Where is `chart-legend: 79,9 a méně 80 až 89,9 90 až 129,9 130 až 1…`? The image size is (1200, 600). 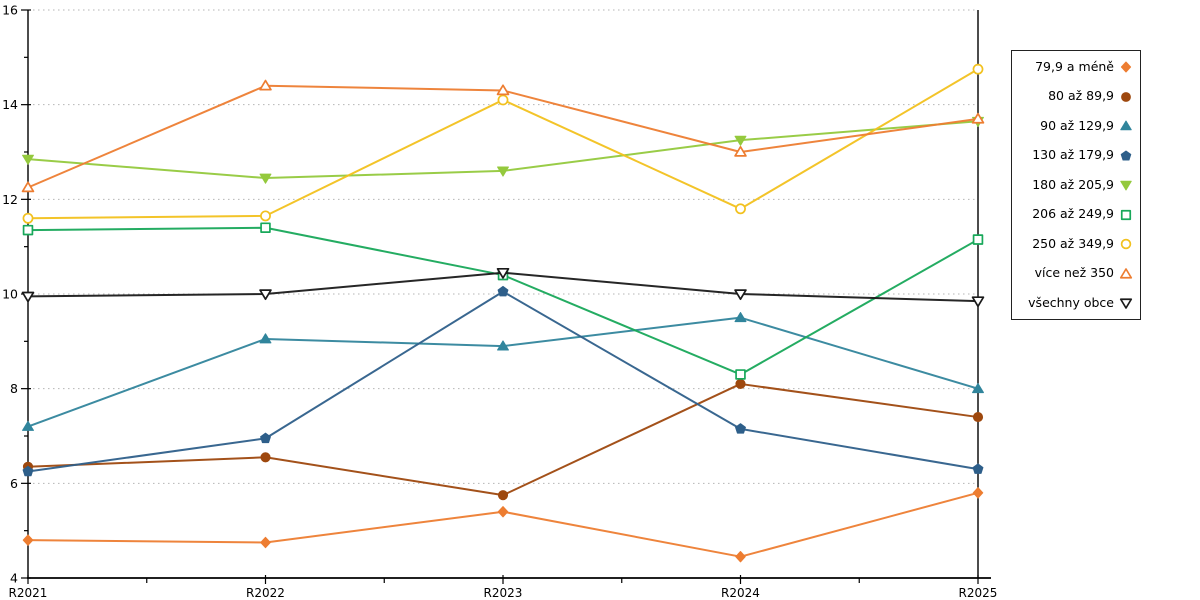
chart-legend: 79,9 a méně 80 až 89,9 90 až 129,9 130 až 1… is located at coordinates (1076, 185).